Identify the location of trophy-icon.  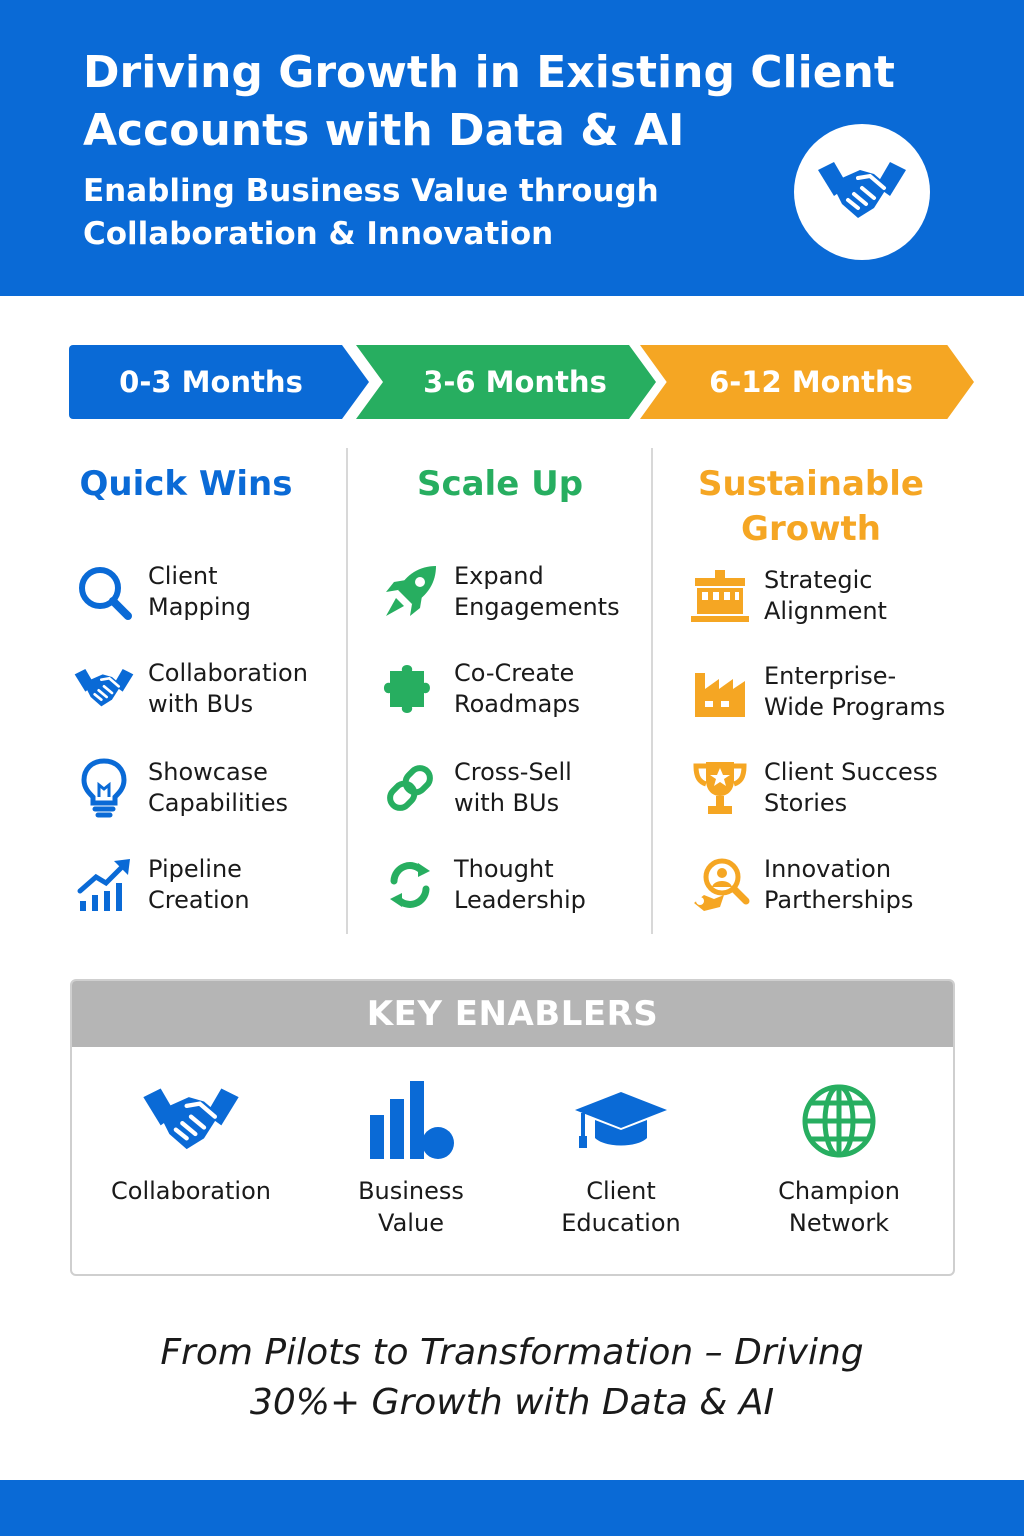
(720, 788).